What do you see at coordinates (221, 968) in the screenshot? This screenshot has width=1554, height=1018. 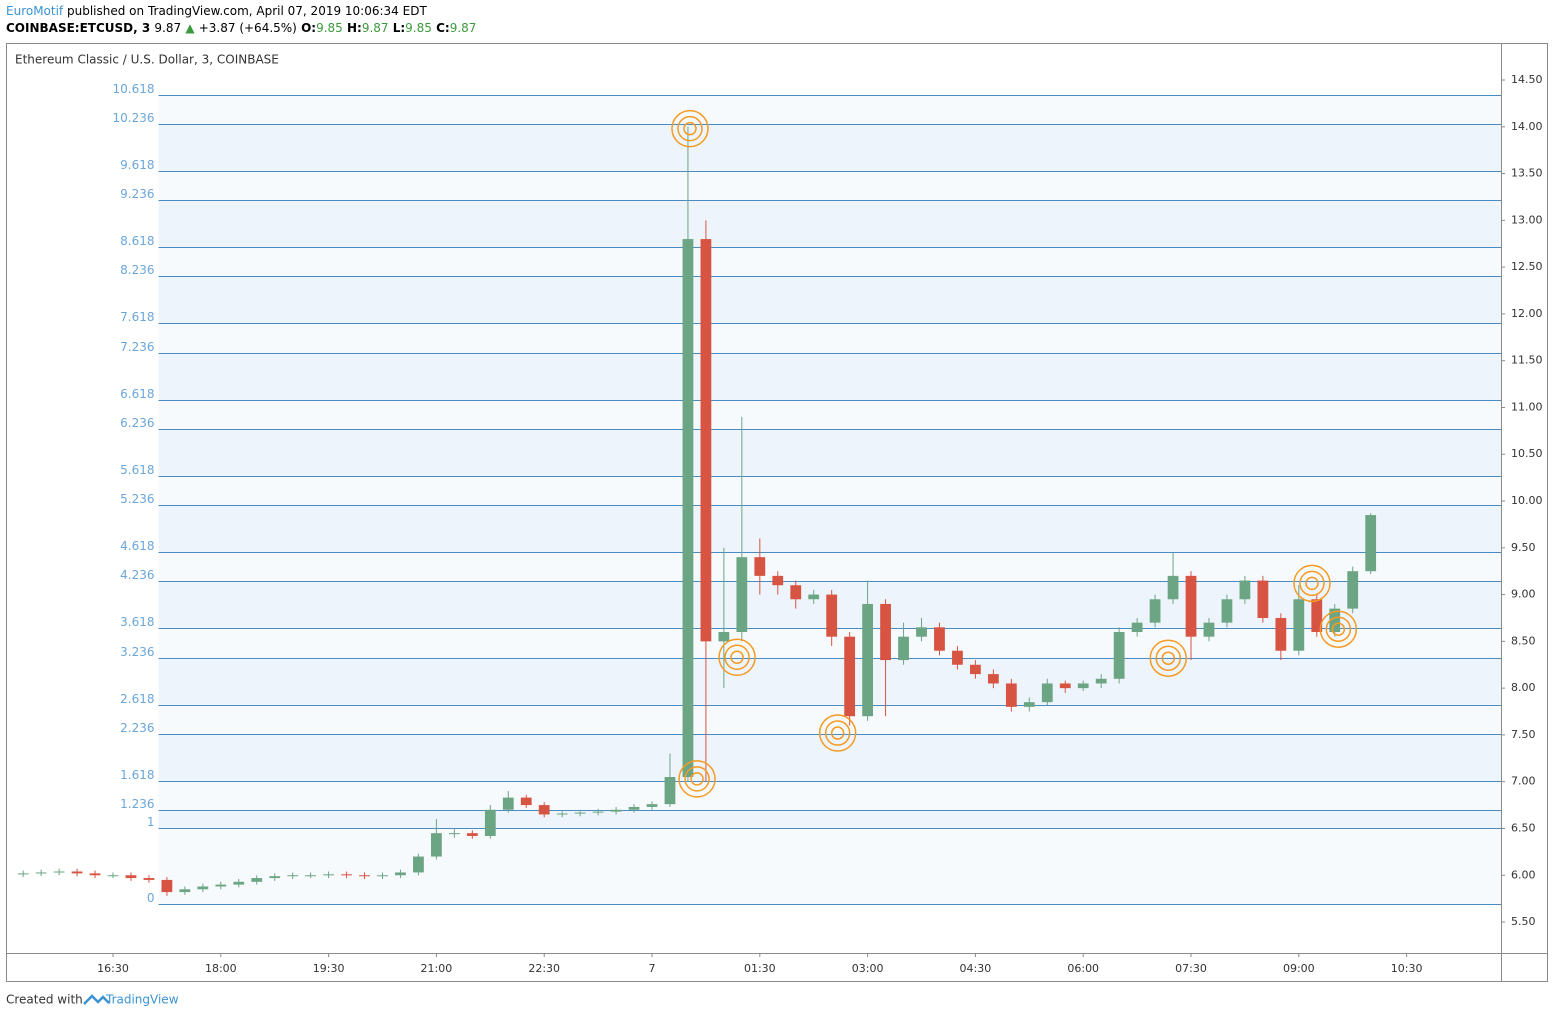 I see `x-tick-label: 18:00` at bounding box center [221, 968].